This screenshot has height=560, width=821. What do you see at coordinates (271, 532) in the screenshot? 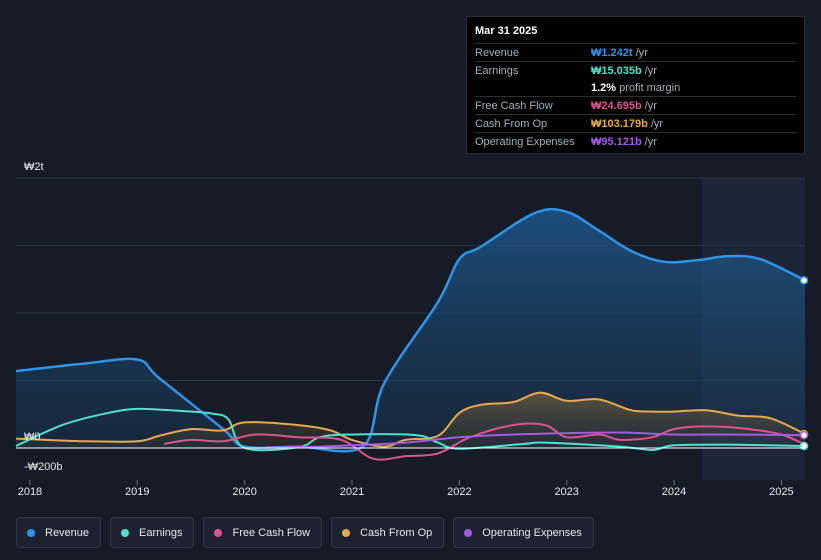
I see `legend-label: Free Cash Flow` at bounding box center [271, 532].